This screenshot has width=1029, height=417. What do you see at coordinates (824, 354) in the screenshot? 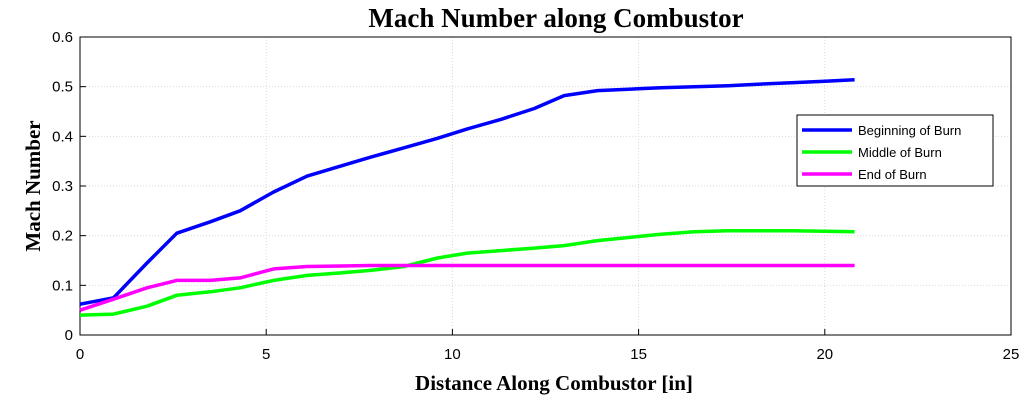
I see `x-tick-label: 20` at bounding box center [824, 354].